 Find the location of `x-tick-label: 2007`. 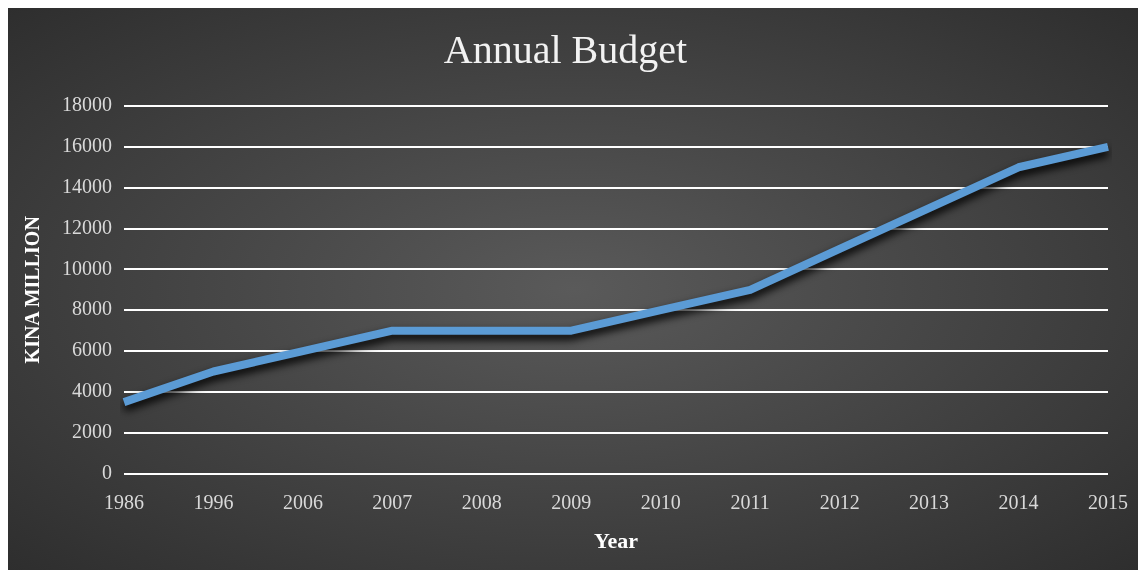

x-tick-label: 2007 is located at coordinates (392, 501).